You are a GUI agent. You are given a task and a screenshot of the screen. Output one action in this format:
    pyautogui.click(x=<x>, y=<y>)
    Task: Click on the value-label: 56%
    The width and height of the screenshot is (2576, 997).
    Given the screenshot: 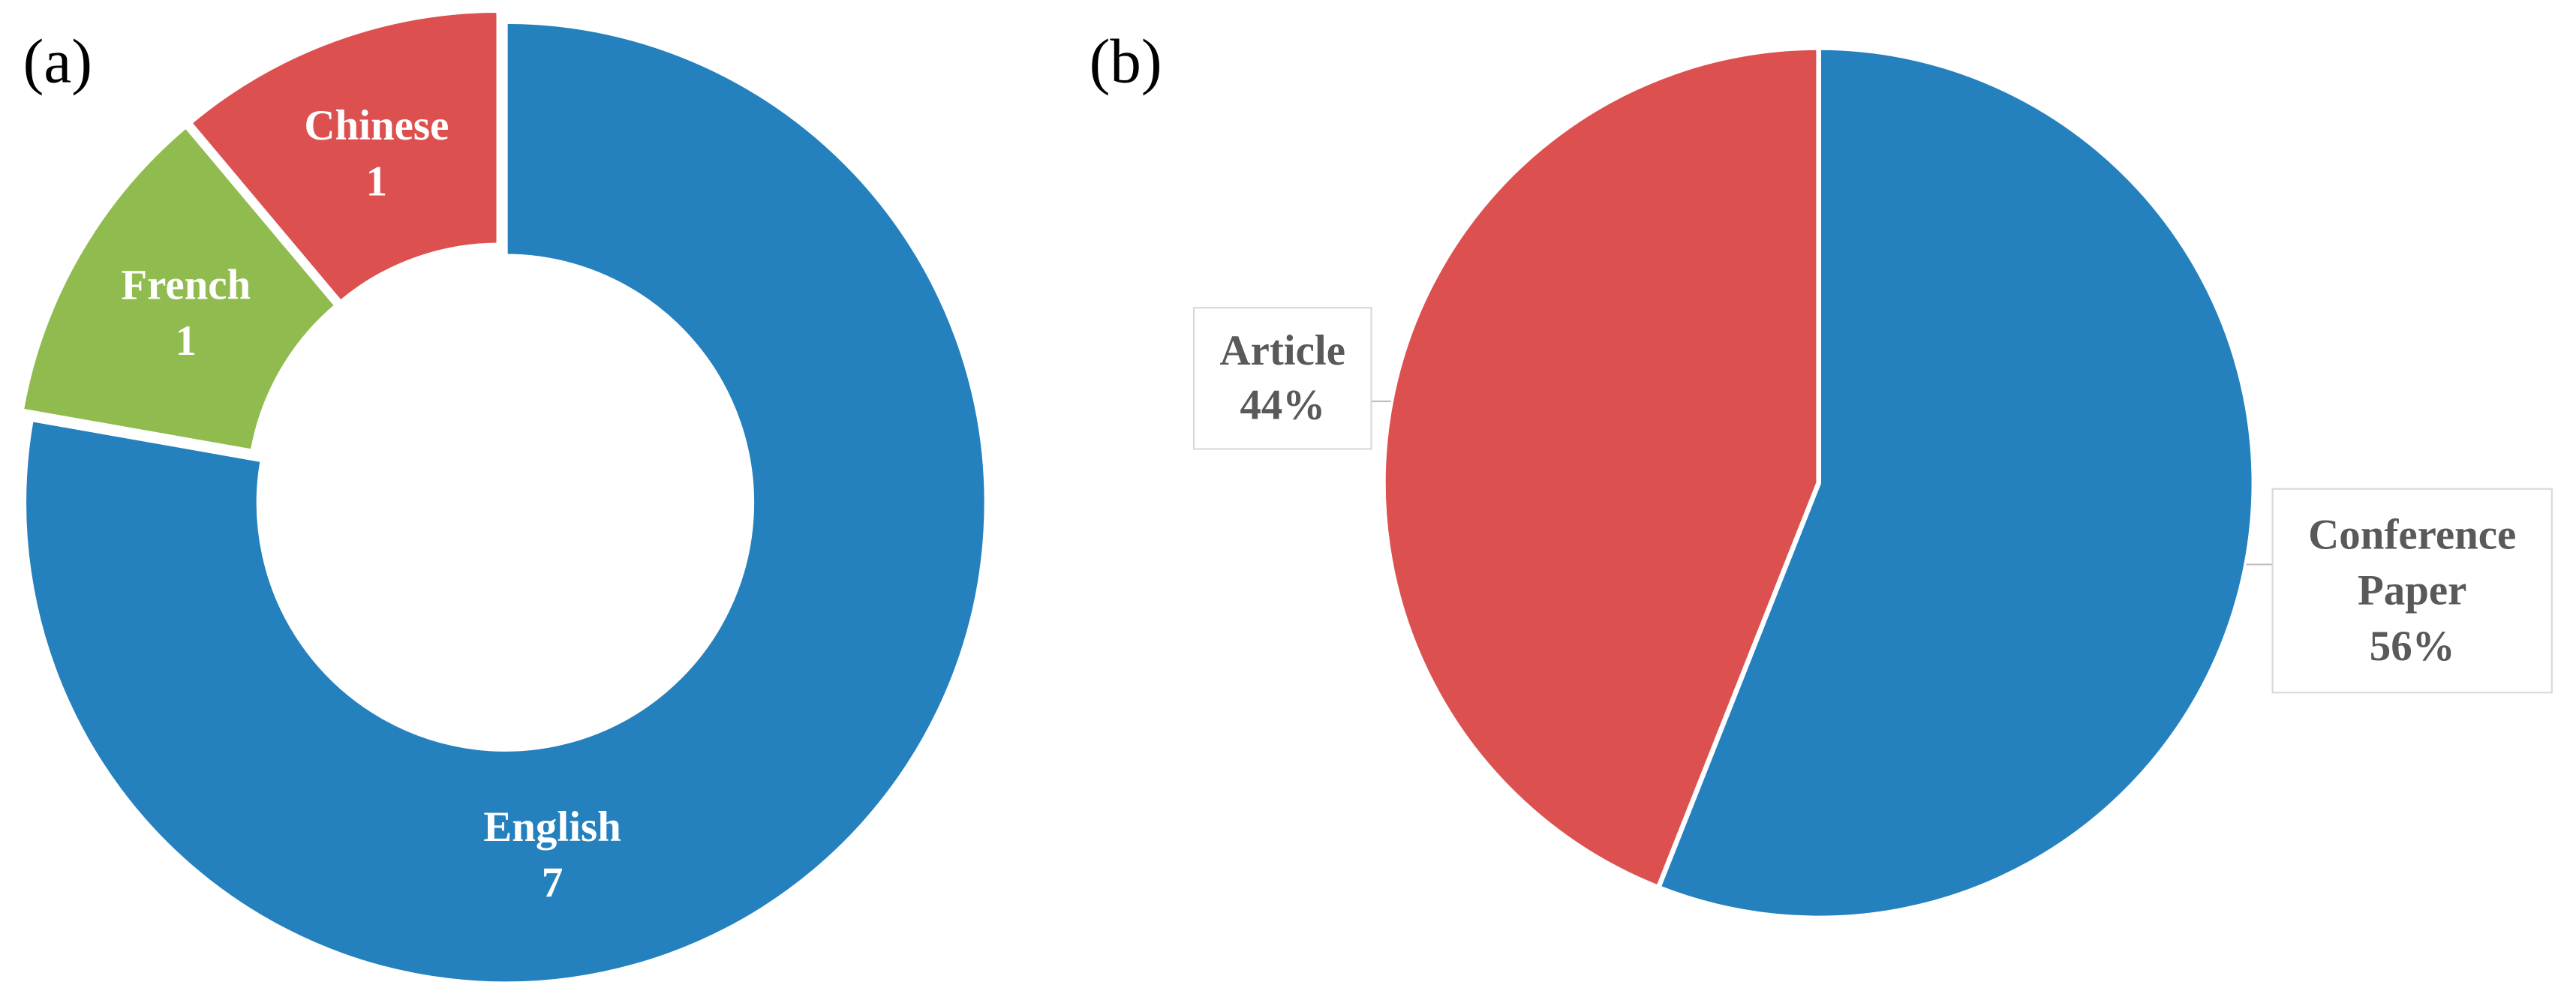 What is the action you would take?
    pyautogui.click(x=2412, y=646)
    